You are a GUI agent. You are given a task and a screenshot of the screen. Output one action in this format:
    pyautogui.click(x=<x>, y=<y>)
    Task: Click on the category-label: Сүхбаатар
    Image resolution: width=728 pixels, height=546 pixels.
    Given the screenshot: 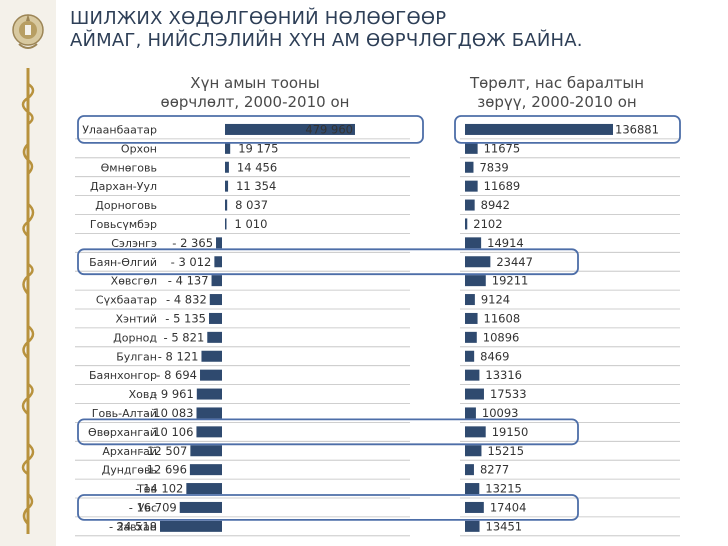 What is the action you would take?
    pyautogui.click(x=126, y=300)
    